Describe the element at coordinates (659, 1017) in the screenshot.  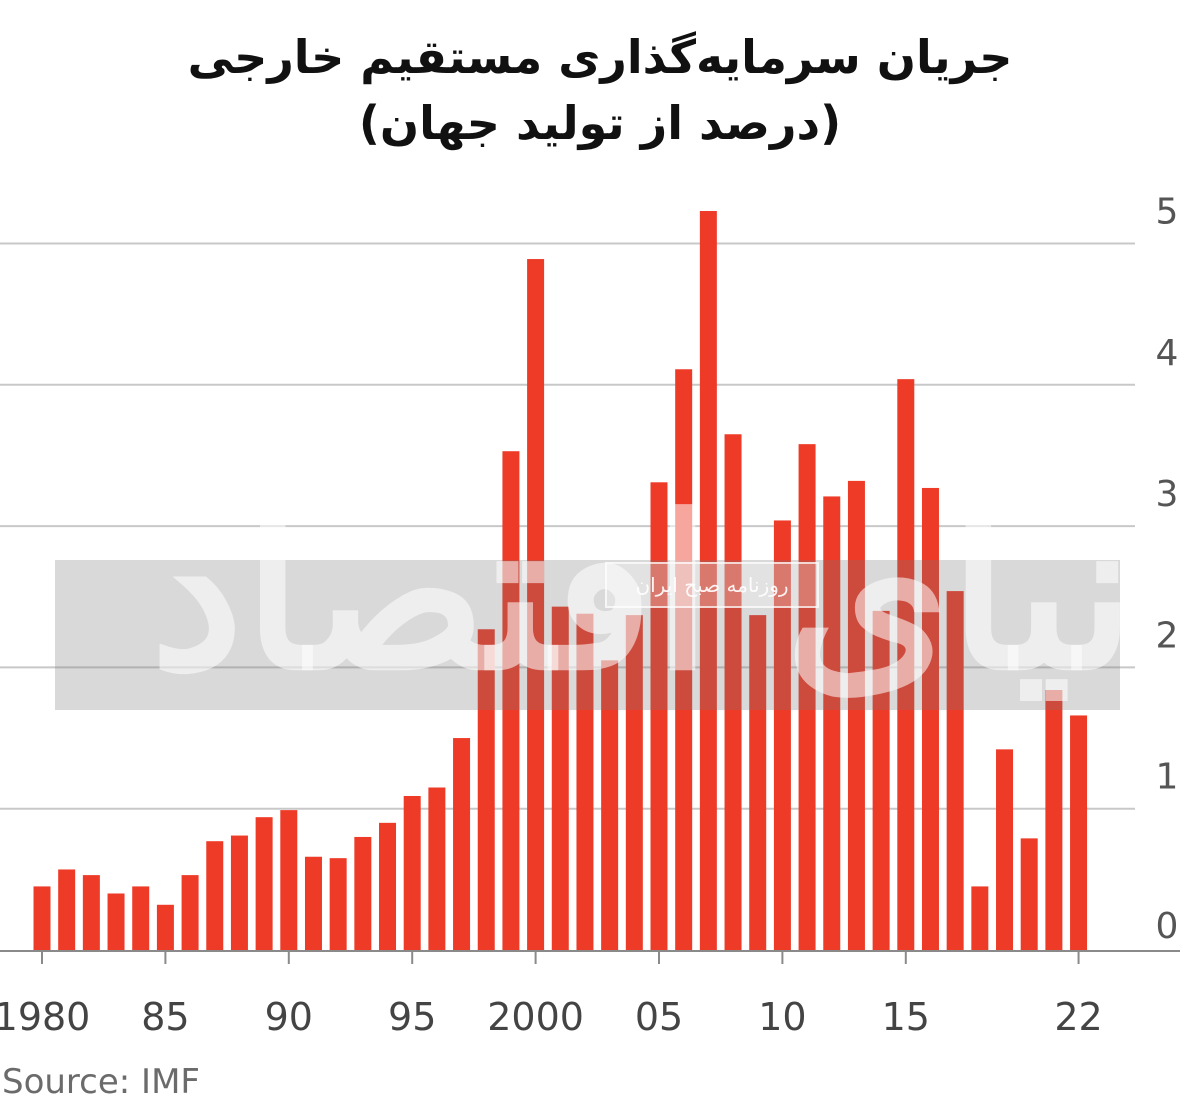
I see `x-tick-label: 05` at that location.